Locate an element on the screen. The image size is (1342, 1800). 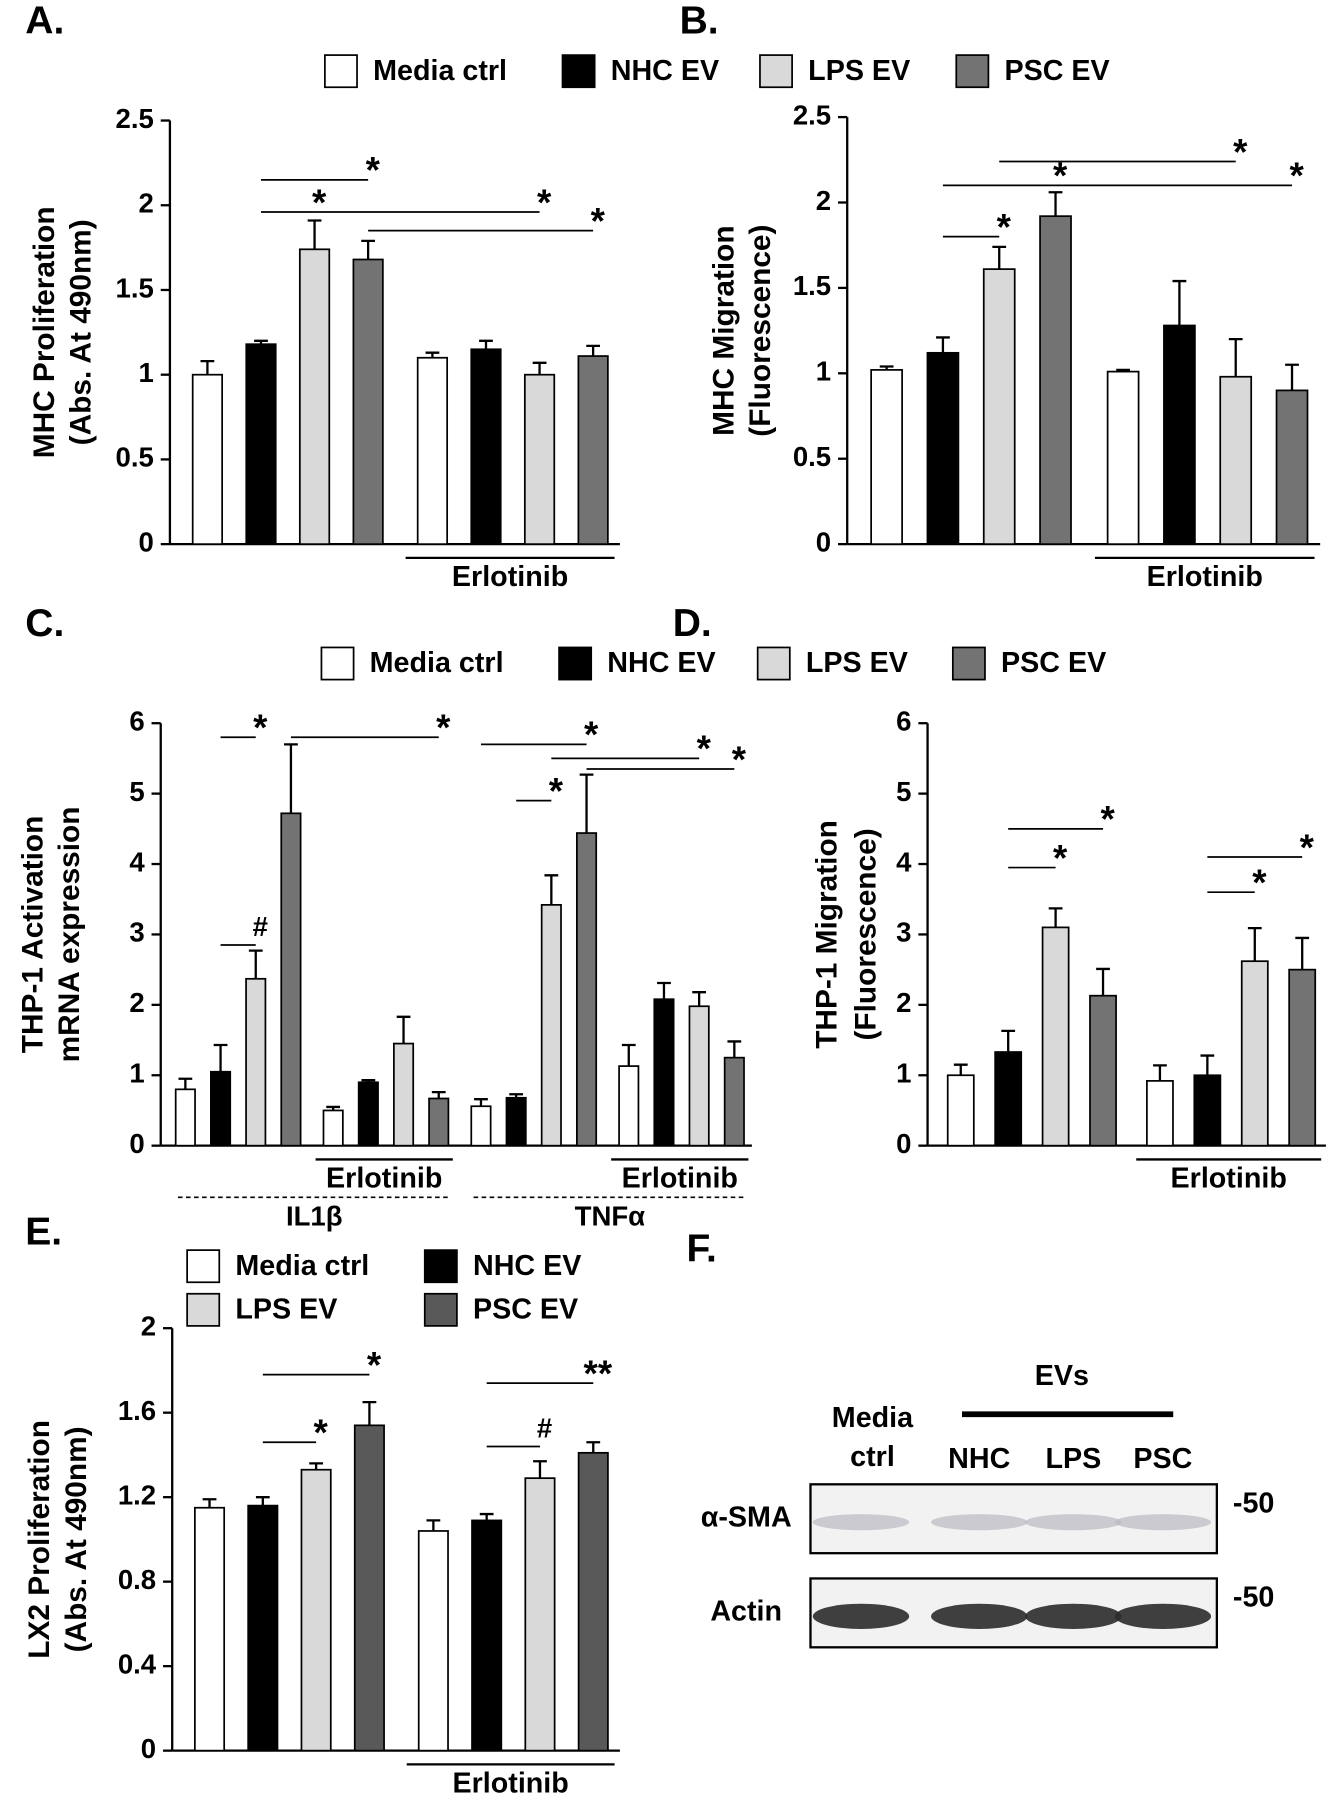
lane-label: LPS is located at coordinates (1073, 1459).